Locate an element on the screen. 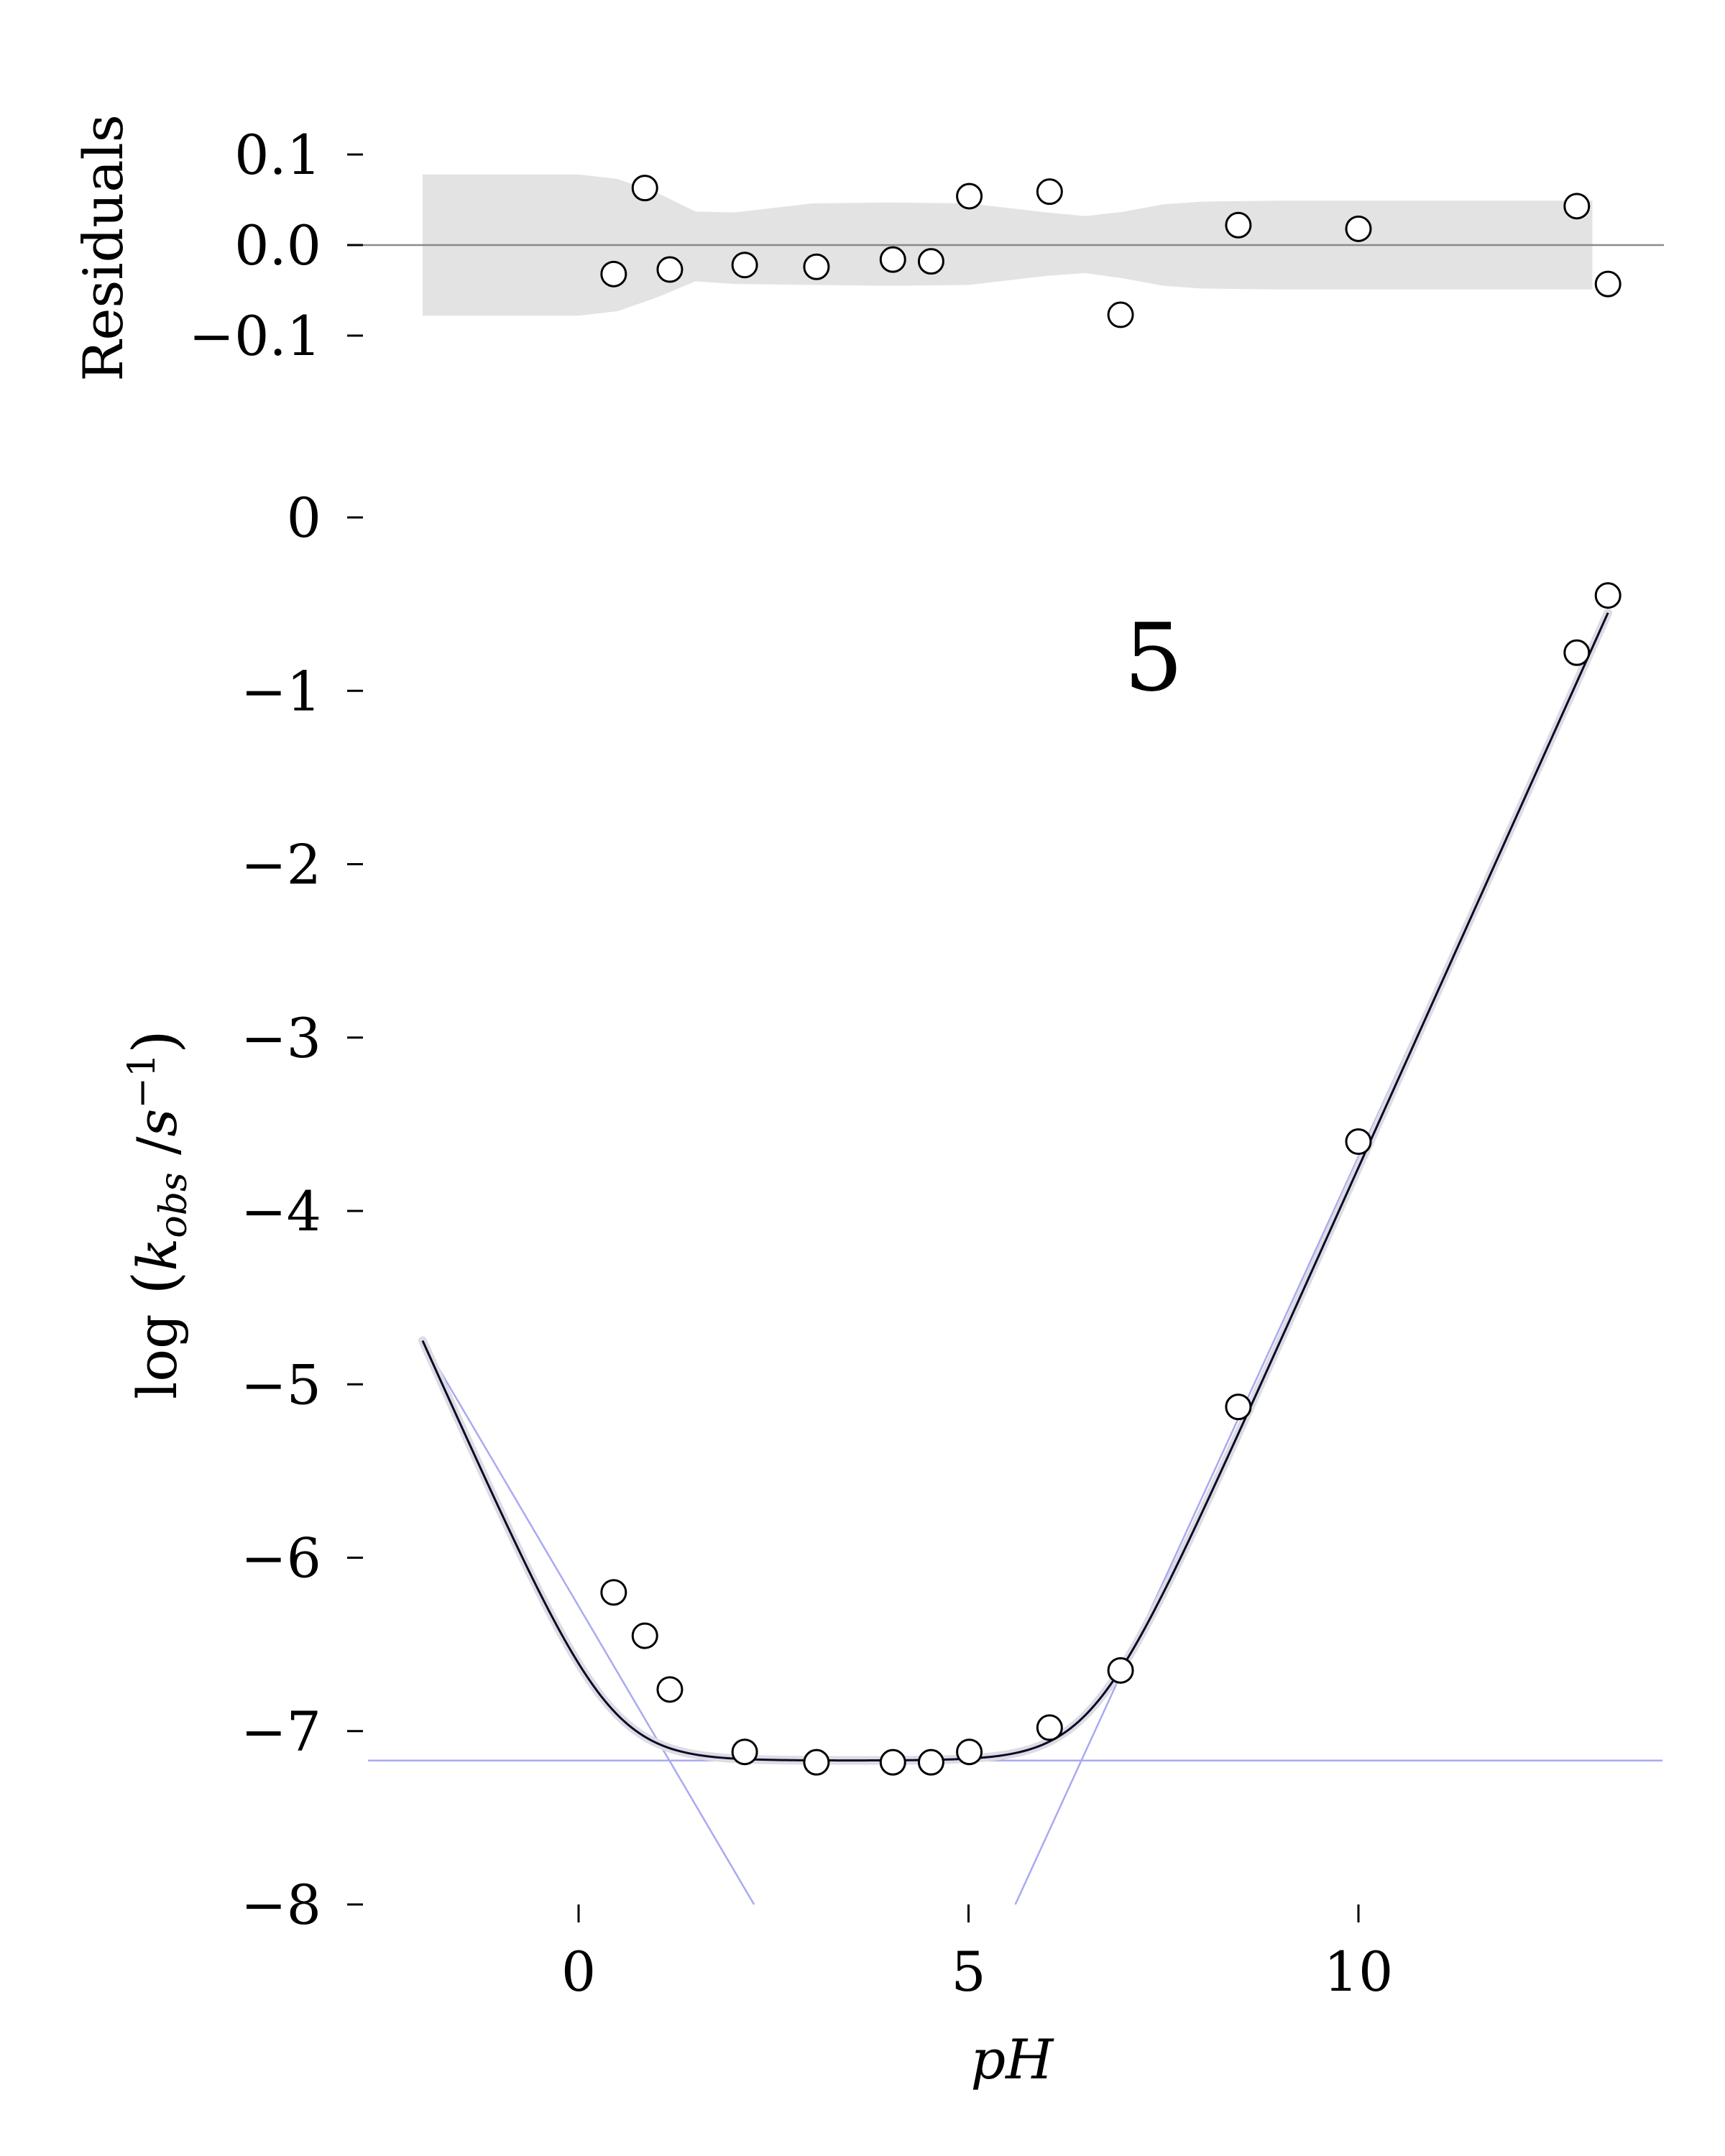 Image resolution: width=1725 pixels, height=2156 pixels. y-axis-label-subscript: obs is located at coordinates (174, 1205).